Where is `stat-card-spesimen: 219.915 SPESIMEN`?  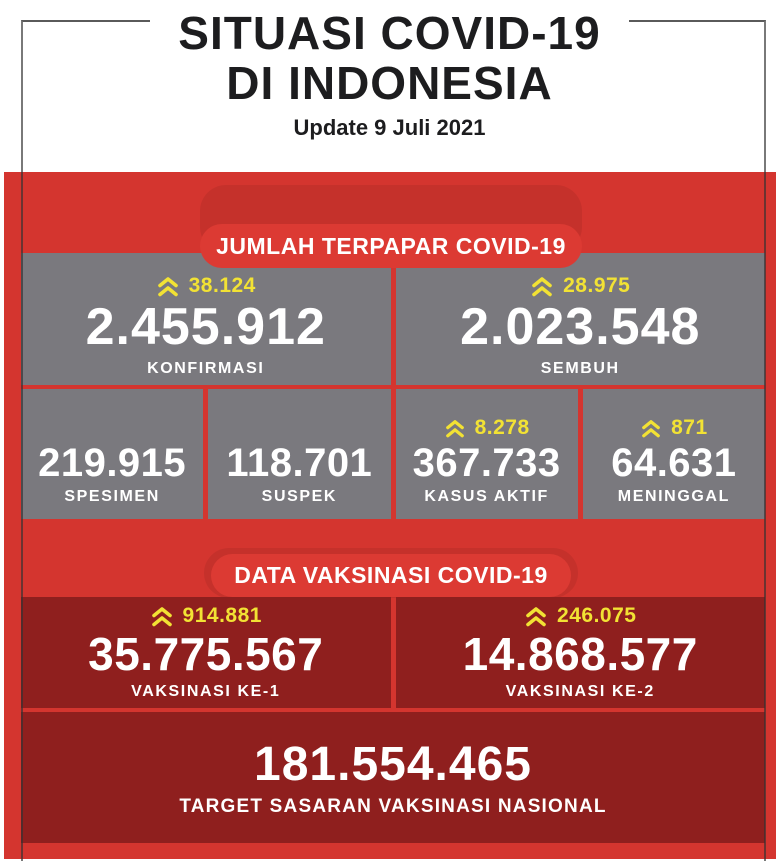
stat-card-spesimen: 219.915 SPESIMEN is located at coordinates (112, 454).